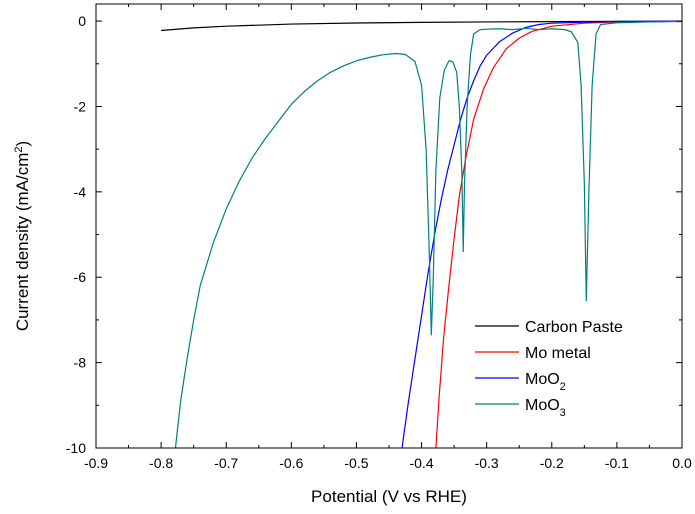  I want to click on legend-label-moo2: MoO2, so click(545, 382).